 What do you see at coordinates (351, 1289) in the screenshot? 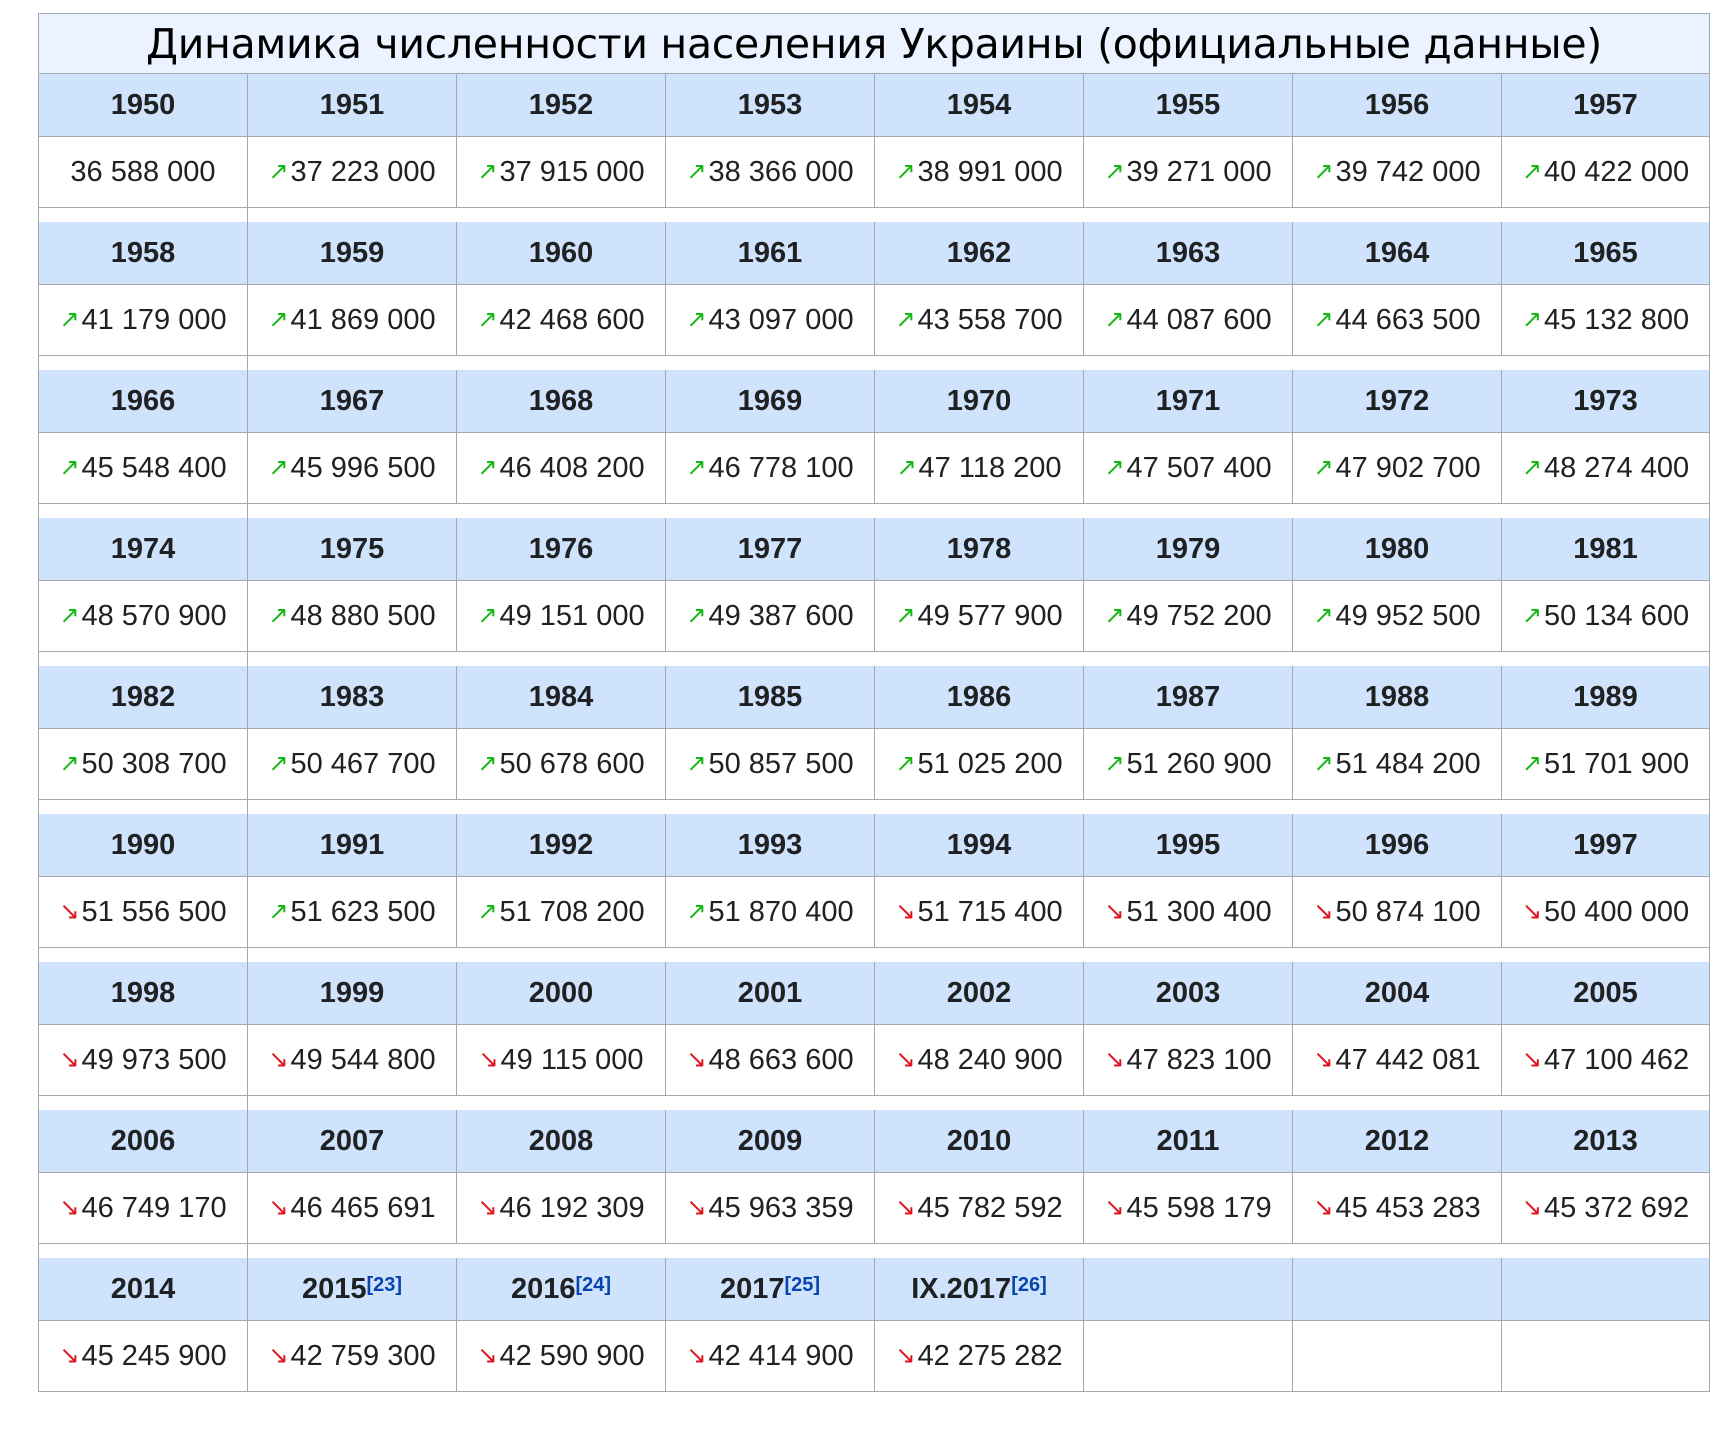
I see `year-cell: 2015 [23]` at bounding box center [351, 1289].